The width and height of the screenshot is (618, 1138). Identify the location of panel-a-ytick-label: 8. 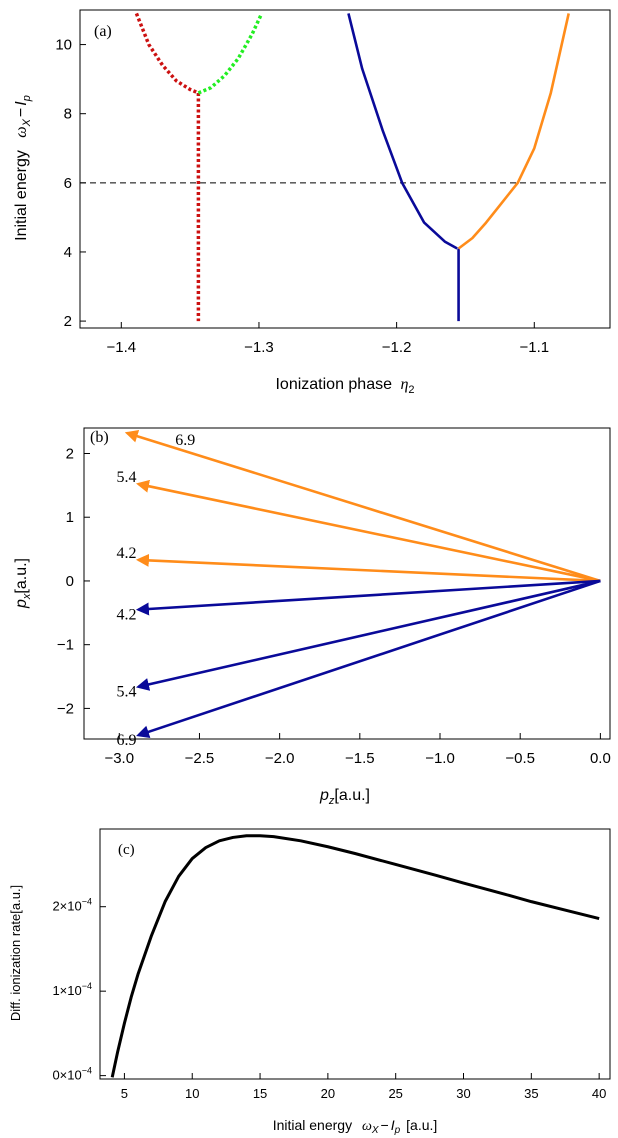
(68, 114).